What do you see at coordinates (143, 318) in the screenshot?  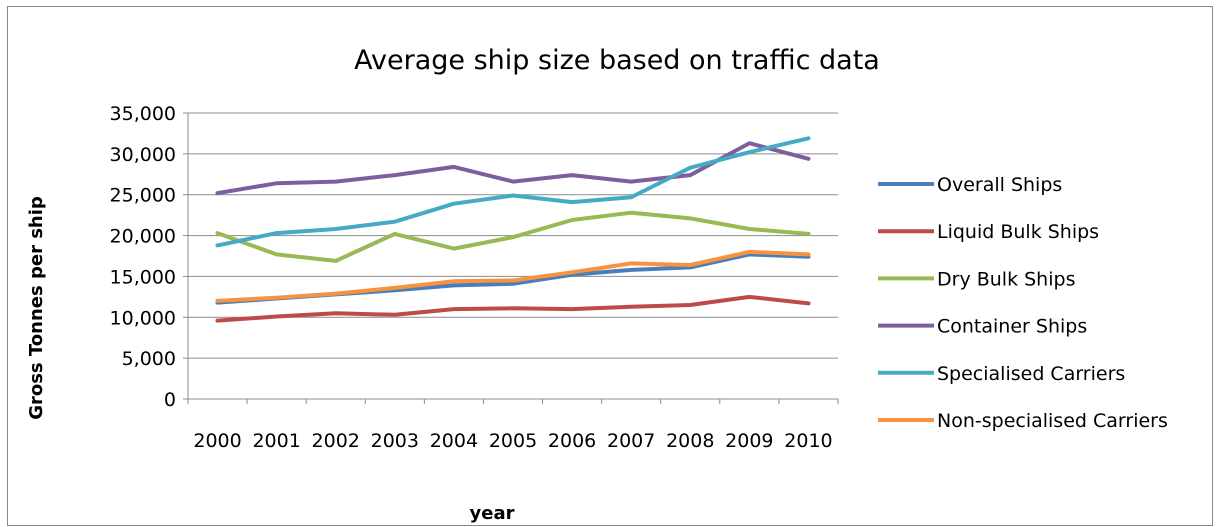 I see `y-tick-label: 10,000` at bounding box center [143, 318].